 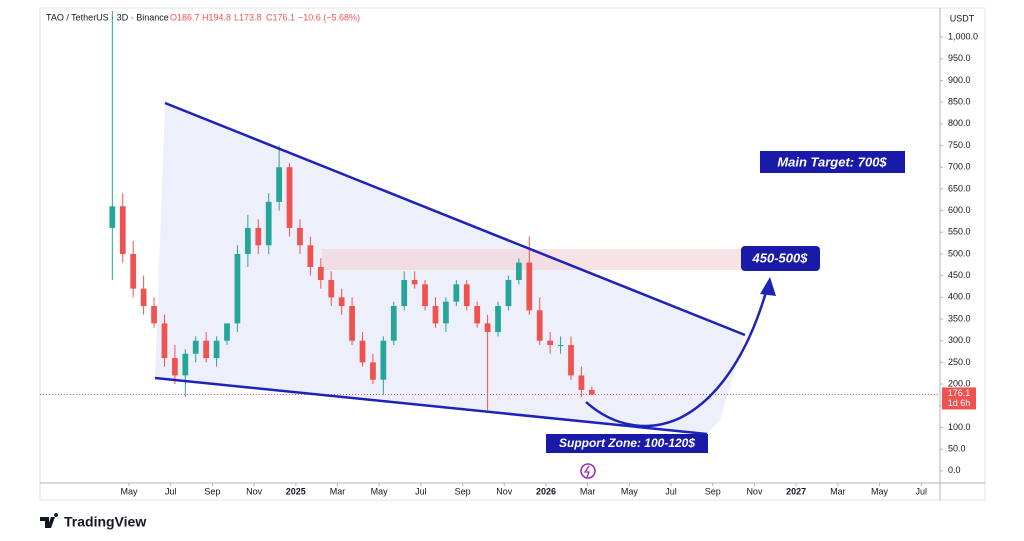 I want to click on resistance-label: 450-500$, so click(x=780, y=257).